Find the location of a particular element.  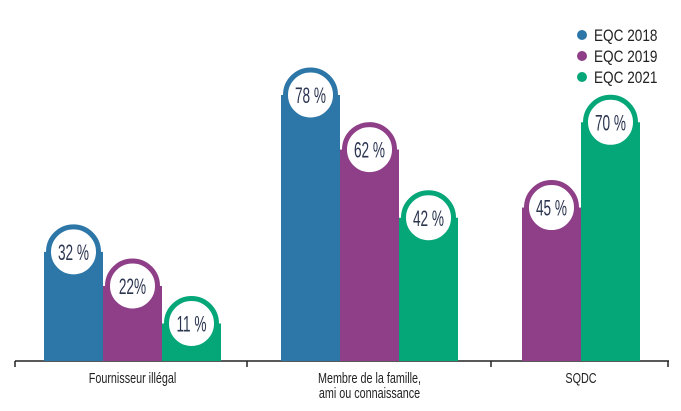

category-label-group: Membre de la famille, is located at coordinates (369, 377).